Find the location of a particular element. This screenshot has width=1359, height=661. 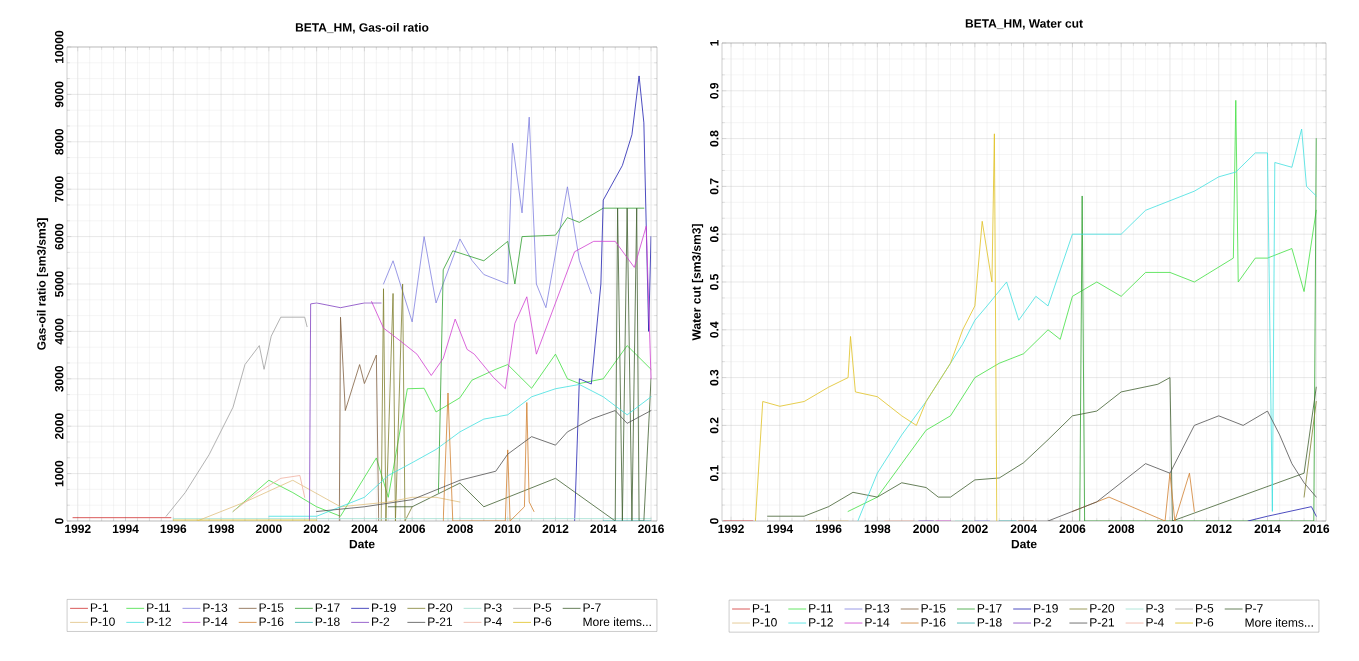

y-axis-title: Water cut [sm3/sm3] is located at coordinates (697, 282).